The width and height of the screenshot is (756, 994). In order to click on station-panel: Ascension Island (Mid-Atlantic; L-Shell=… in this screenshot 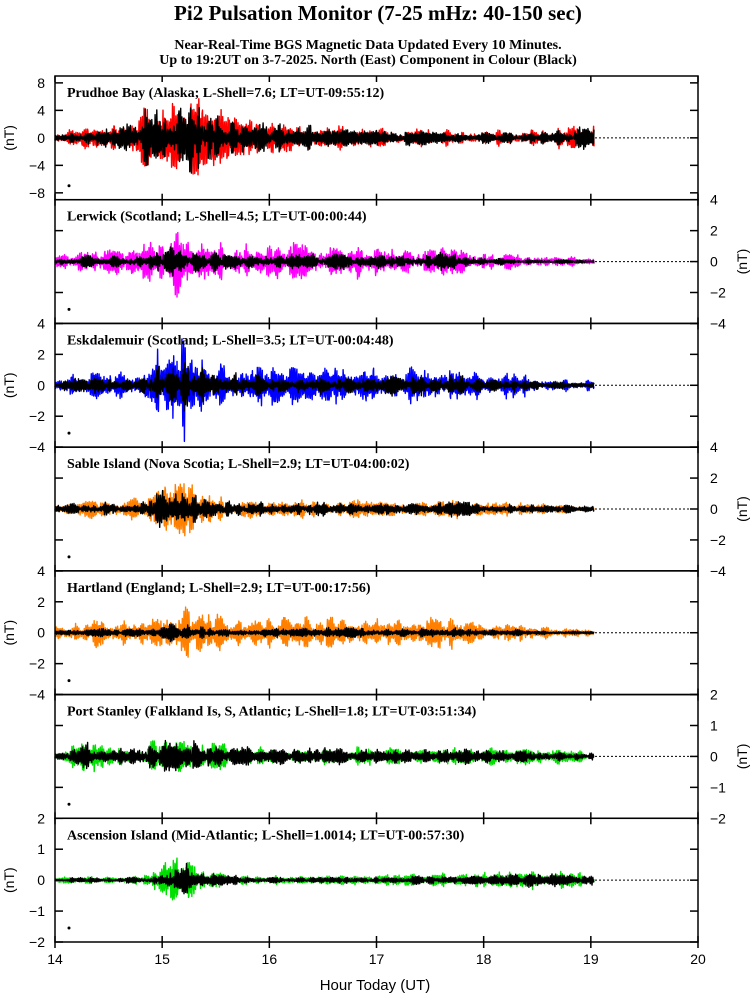, I will do `click(350, 880)`.